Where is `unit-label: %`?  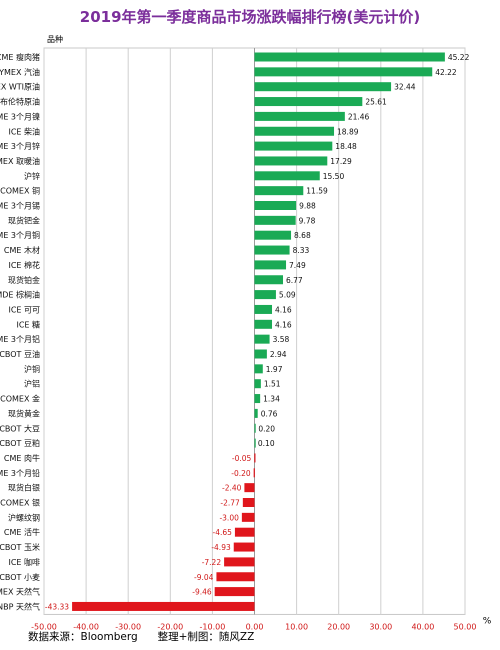 unit-label: % is located at coordinates (487, 621).